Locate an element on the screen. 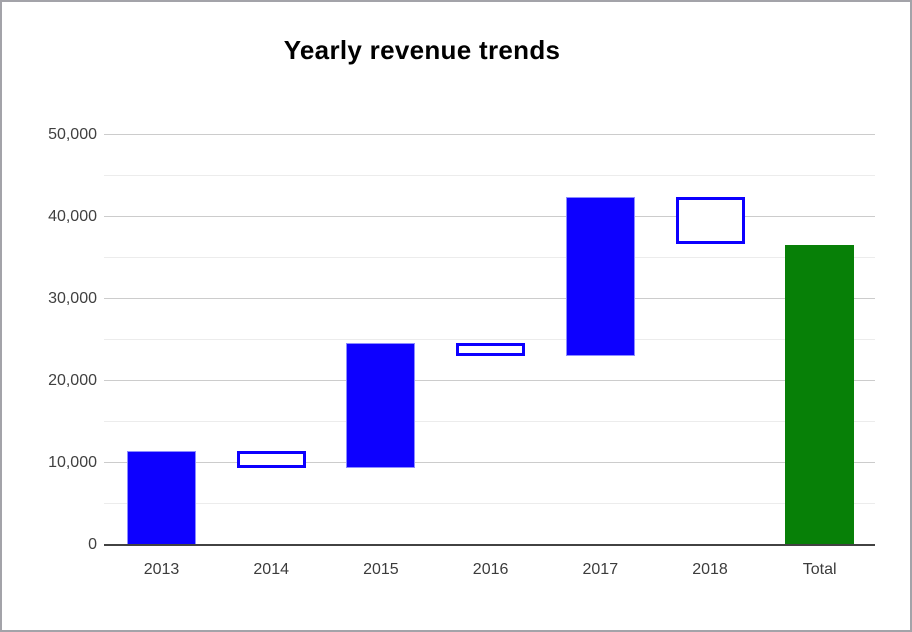 Image resolution: width=912 pixels, height=632 pixels. bar-2018 is located at coordinates (710, 220).